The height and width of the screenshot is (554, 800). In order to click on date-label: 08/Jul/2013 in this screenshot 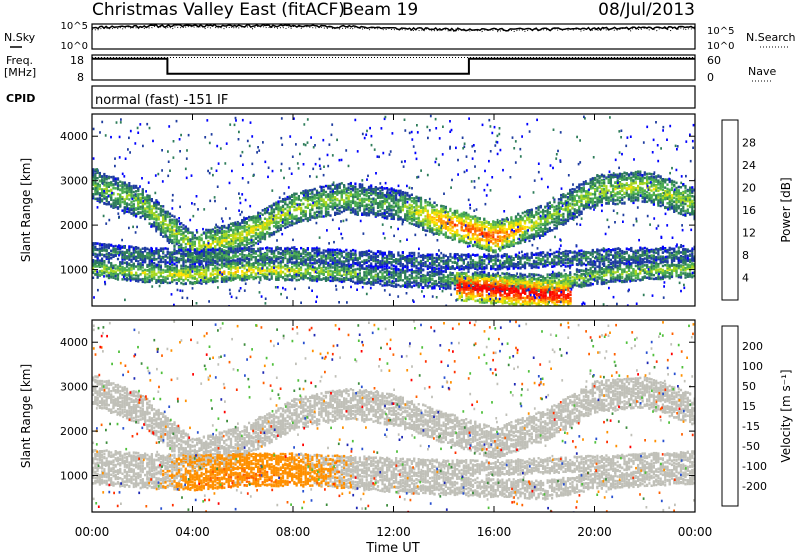, I will do `click(646, 10)`.